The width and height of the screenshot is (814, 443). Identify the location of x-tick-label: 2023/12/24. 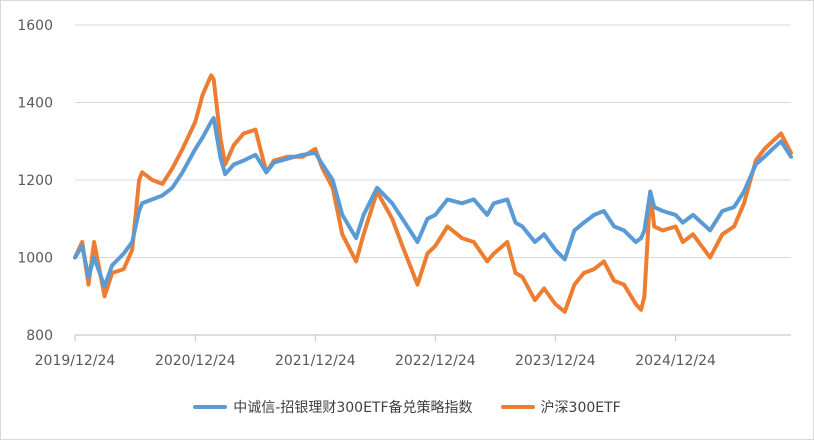
(555, 361).